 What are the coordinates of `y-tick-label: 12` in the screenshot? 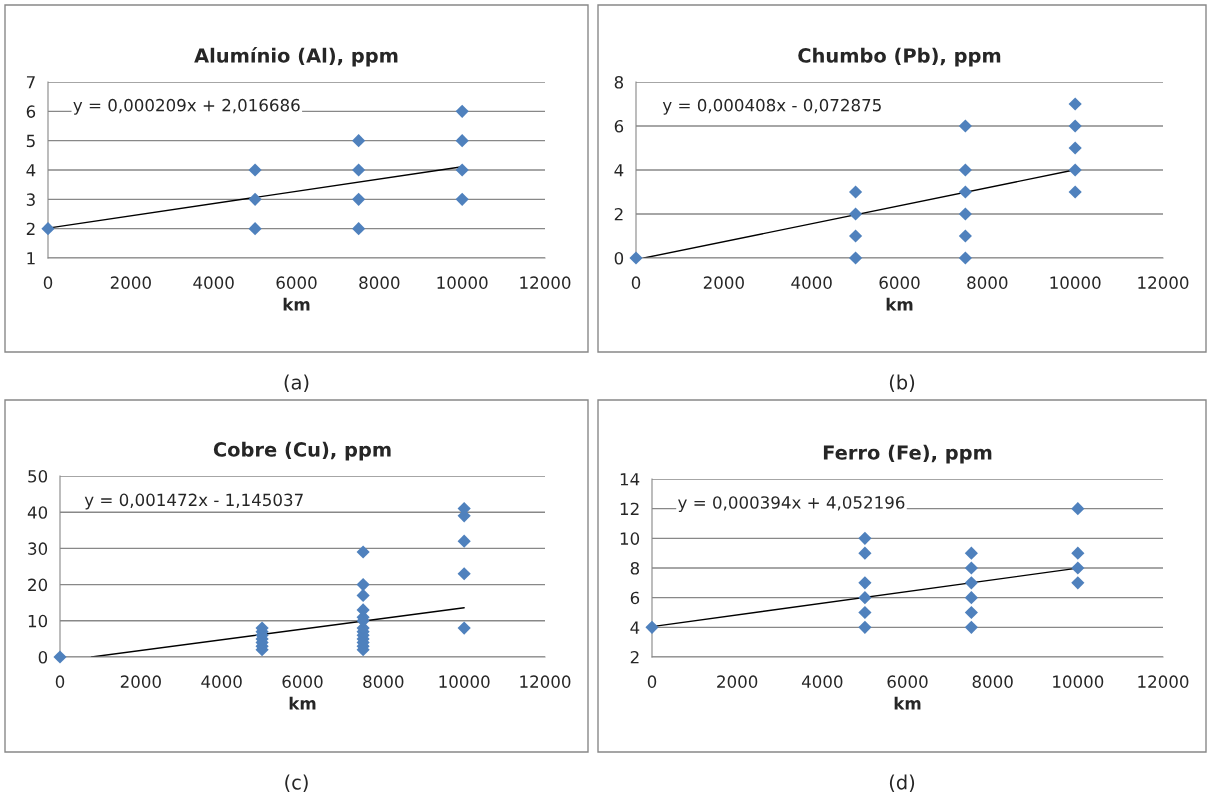 It's located at (629, 508).